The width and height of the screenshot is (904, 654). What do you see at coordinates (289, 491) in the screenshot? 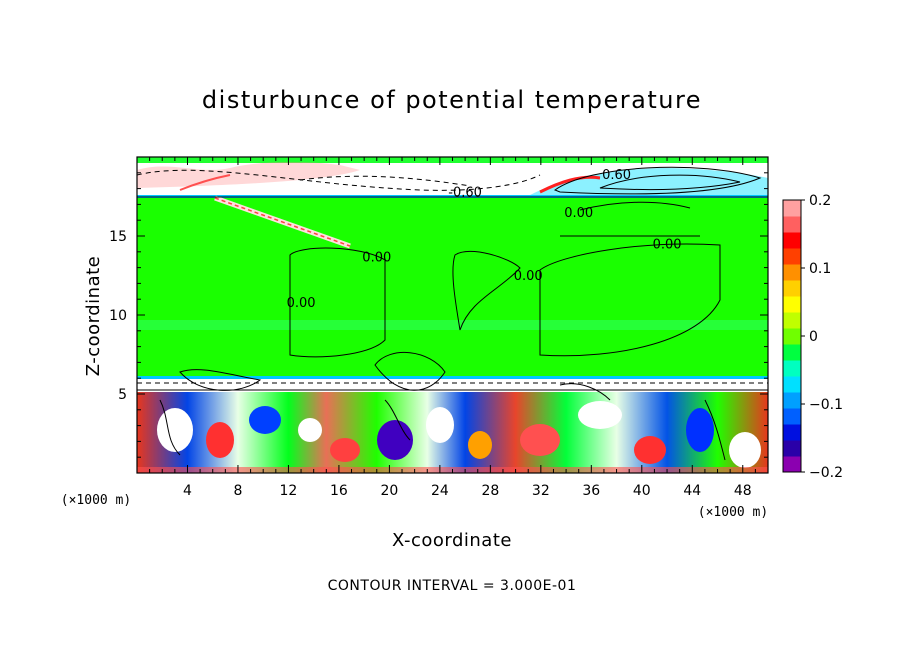
I see `x-tick-label: 12` at bounding box center [289, 491].